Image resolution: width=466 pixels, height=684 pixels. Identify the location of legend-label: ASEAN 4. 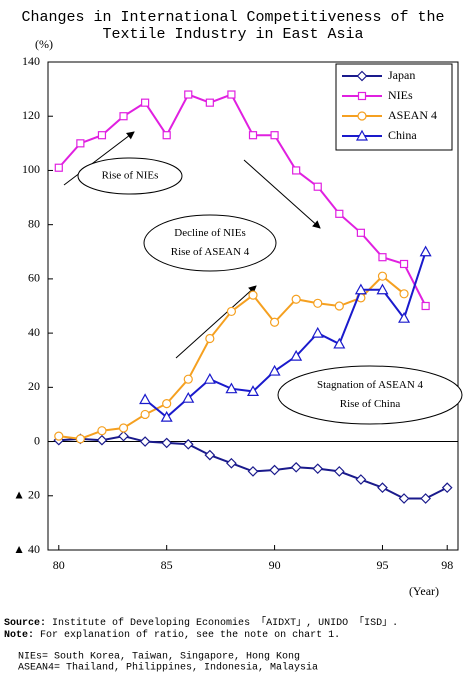
(412, 115).